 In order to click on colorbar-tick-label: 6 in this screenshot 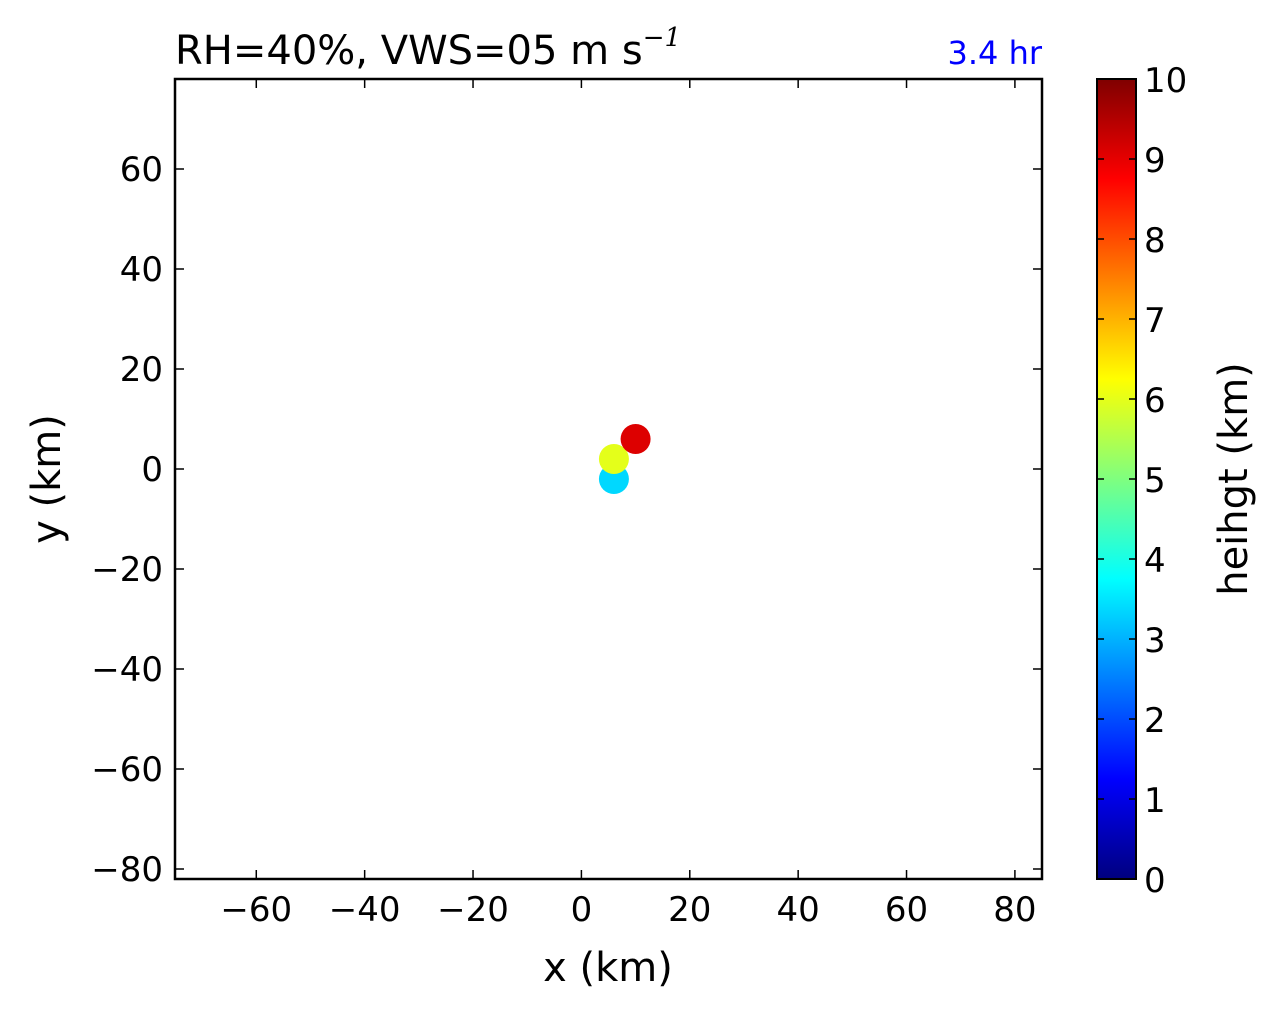, I will do `click(1155, 401)`.